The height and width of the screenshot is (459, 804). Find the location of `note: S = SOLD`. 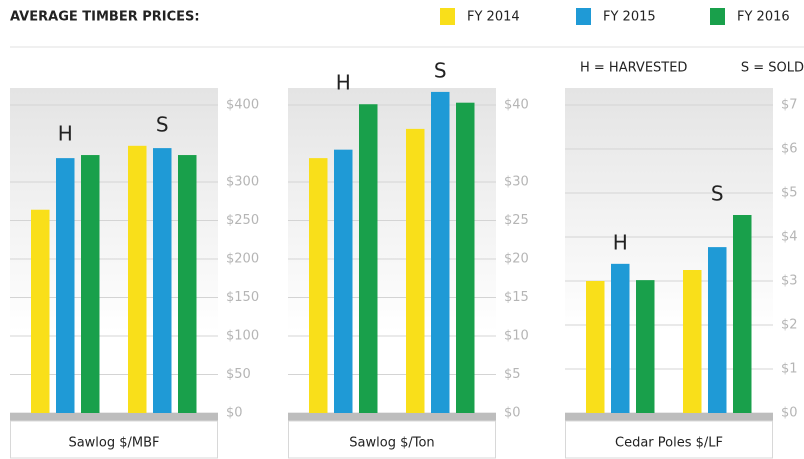

note: S = SOLD is located at coordinates (772, 68).